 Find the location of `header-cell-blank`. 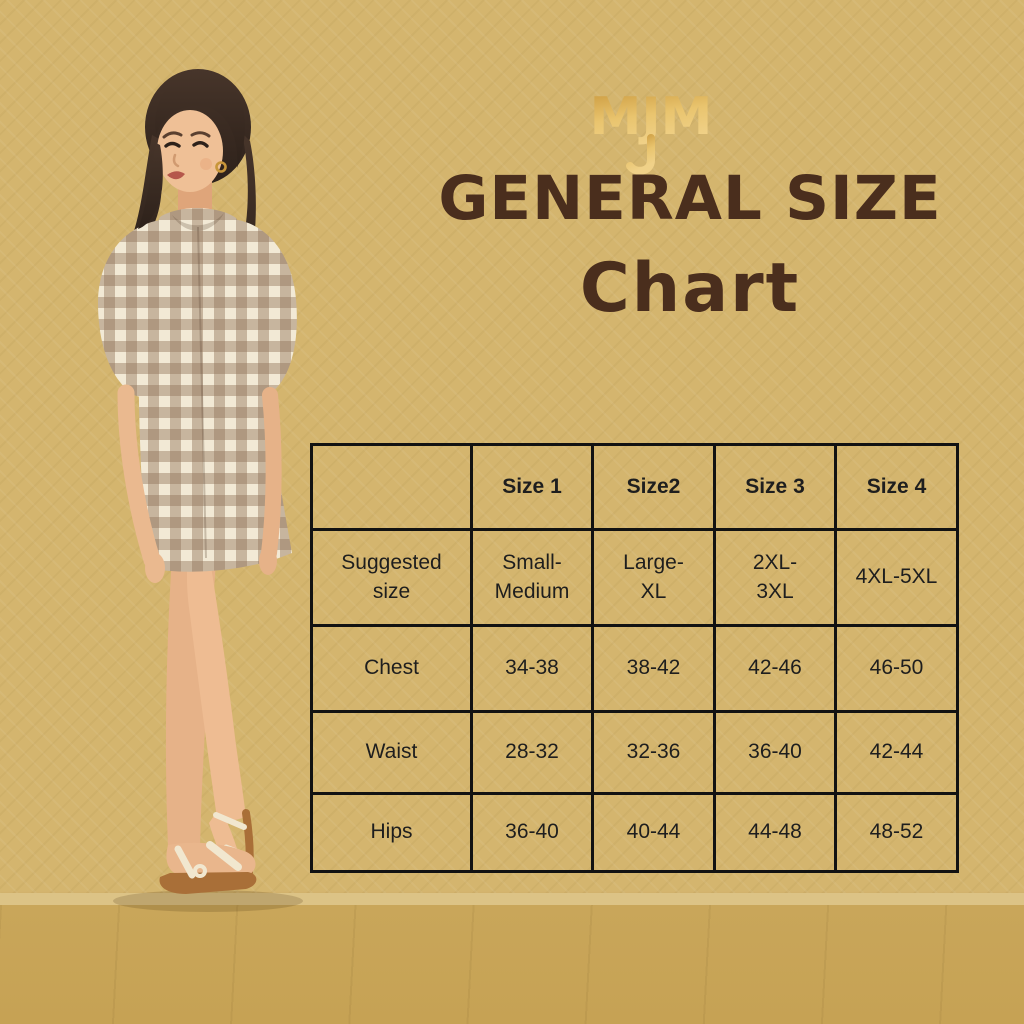

header-cell-blank is located at coordinates (391, 487).